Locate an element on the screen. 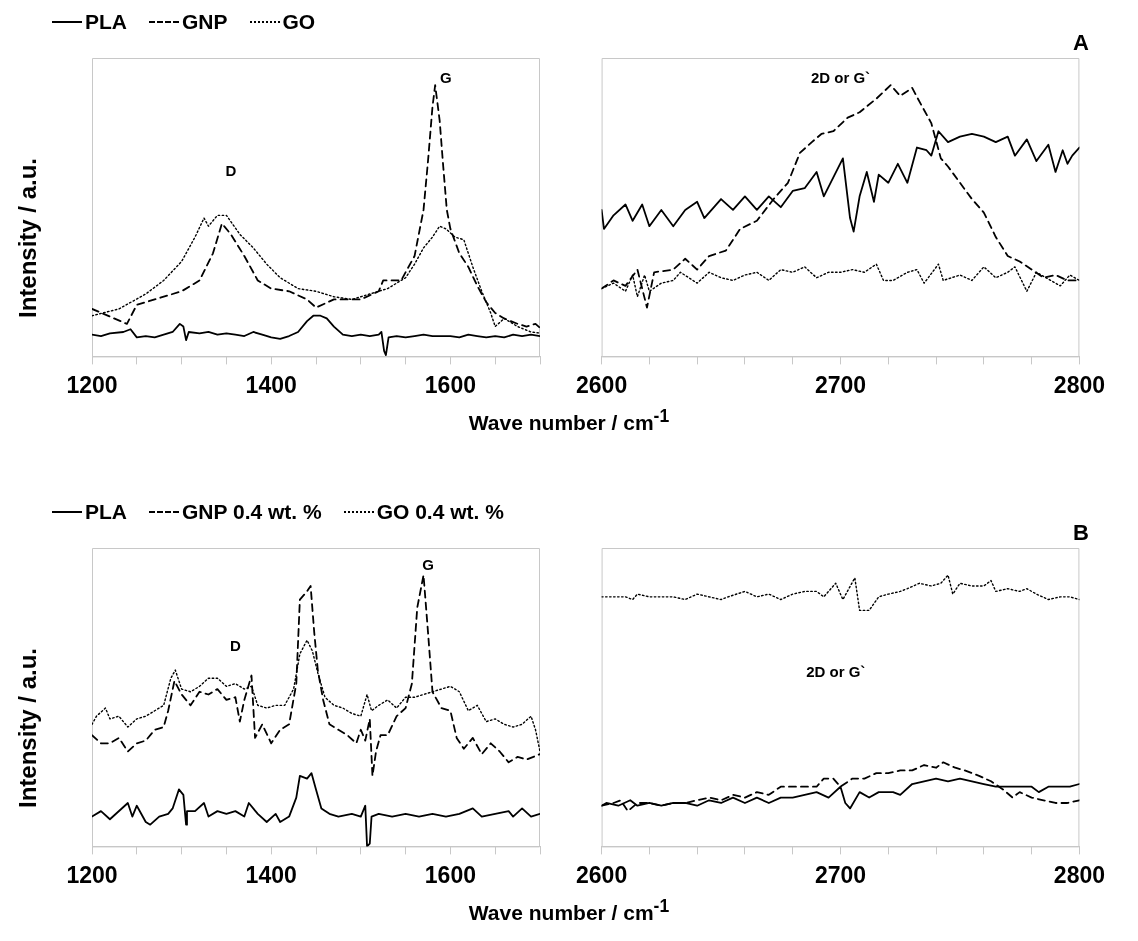  text: G is located at coordinates (428, 565).